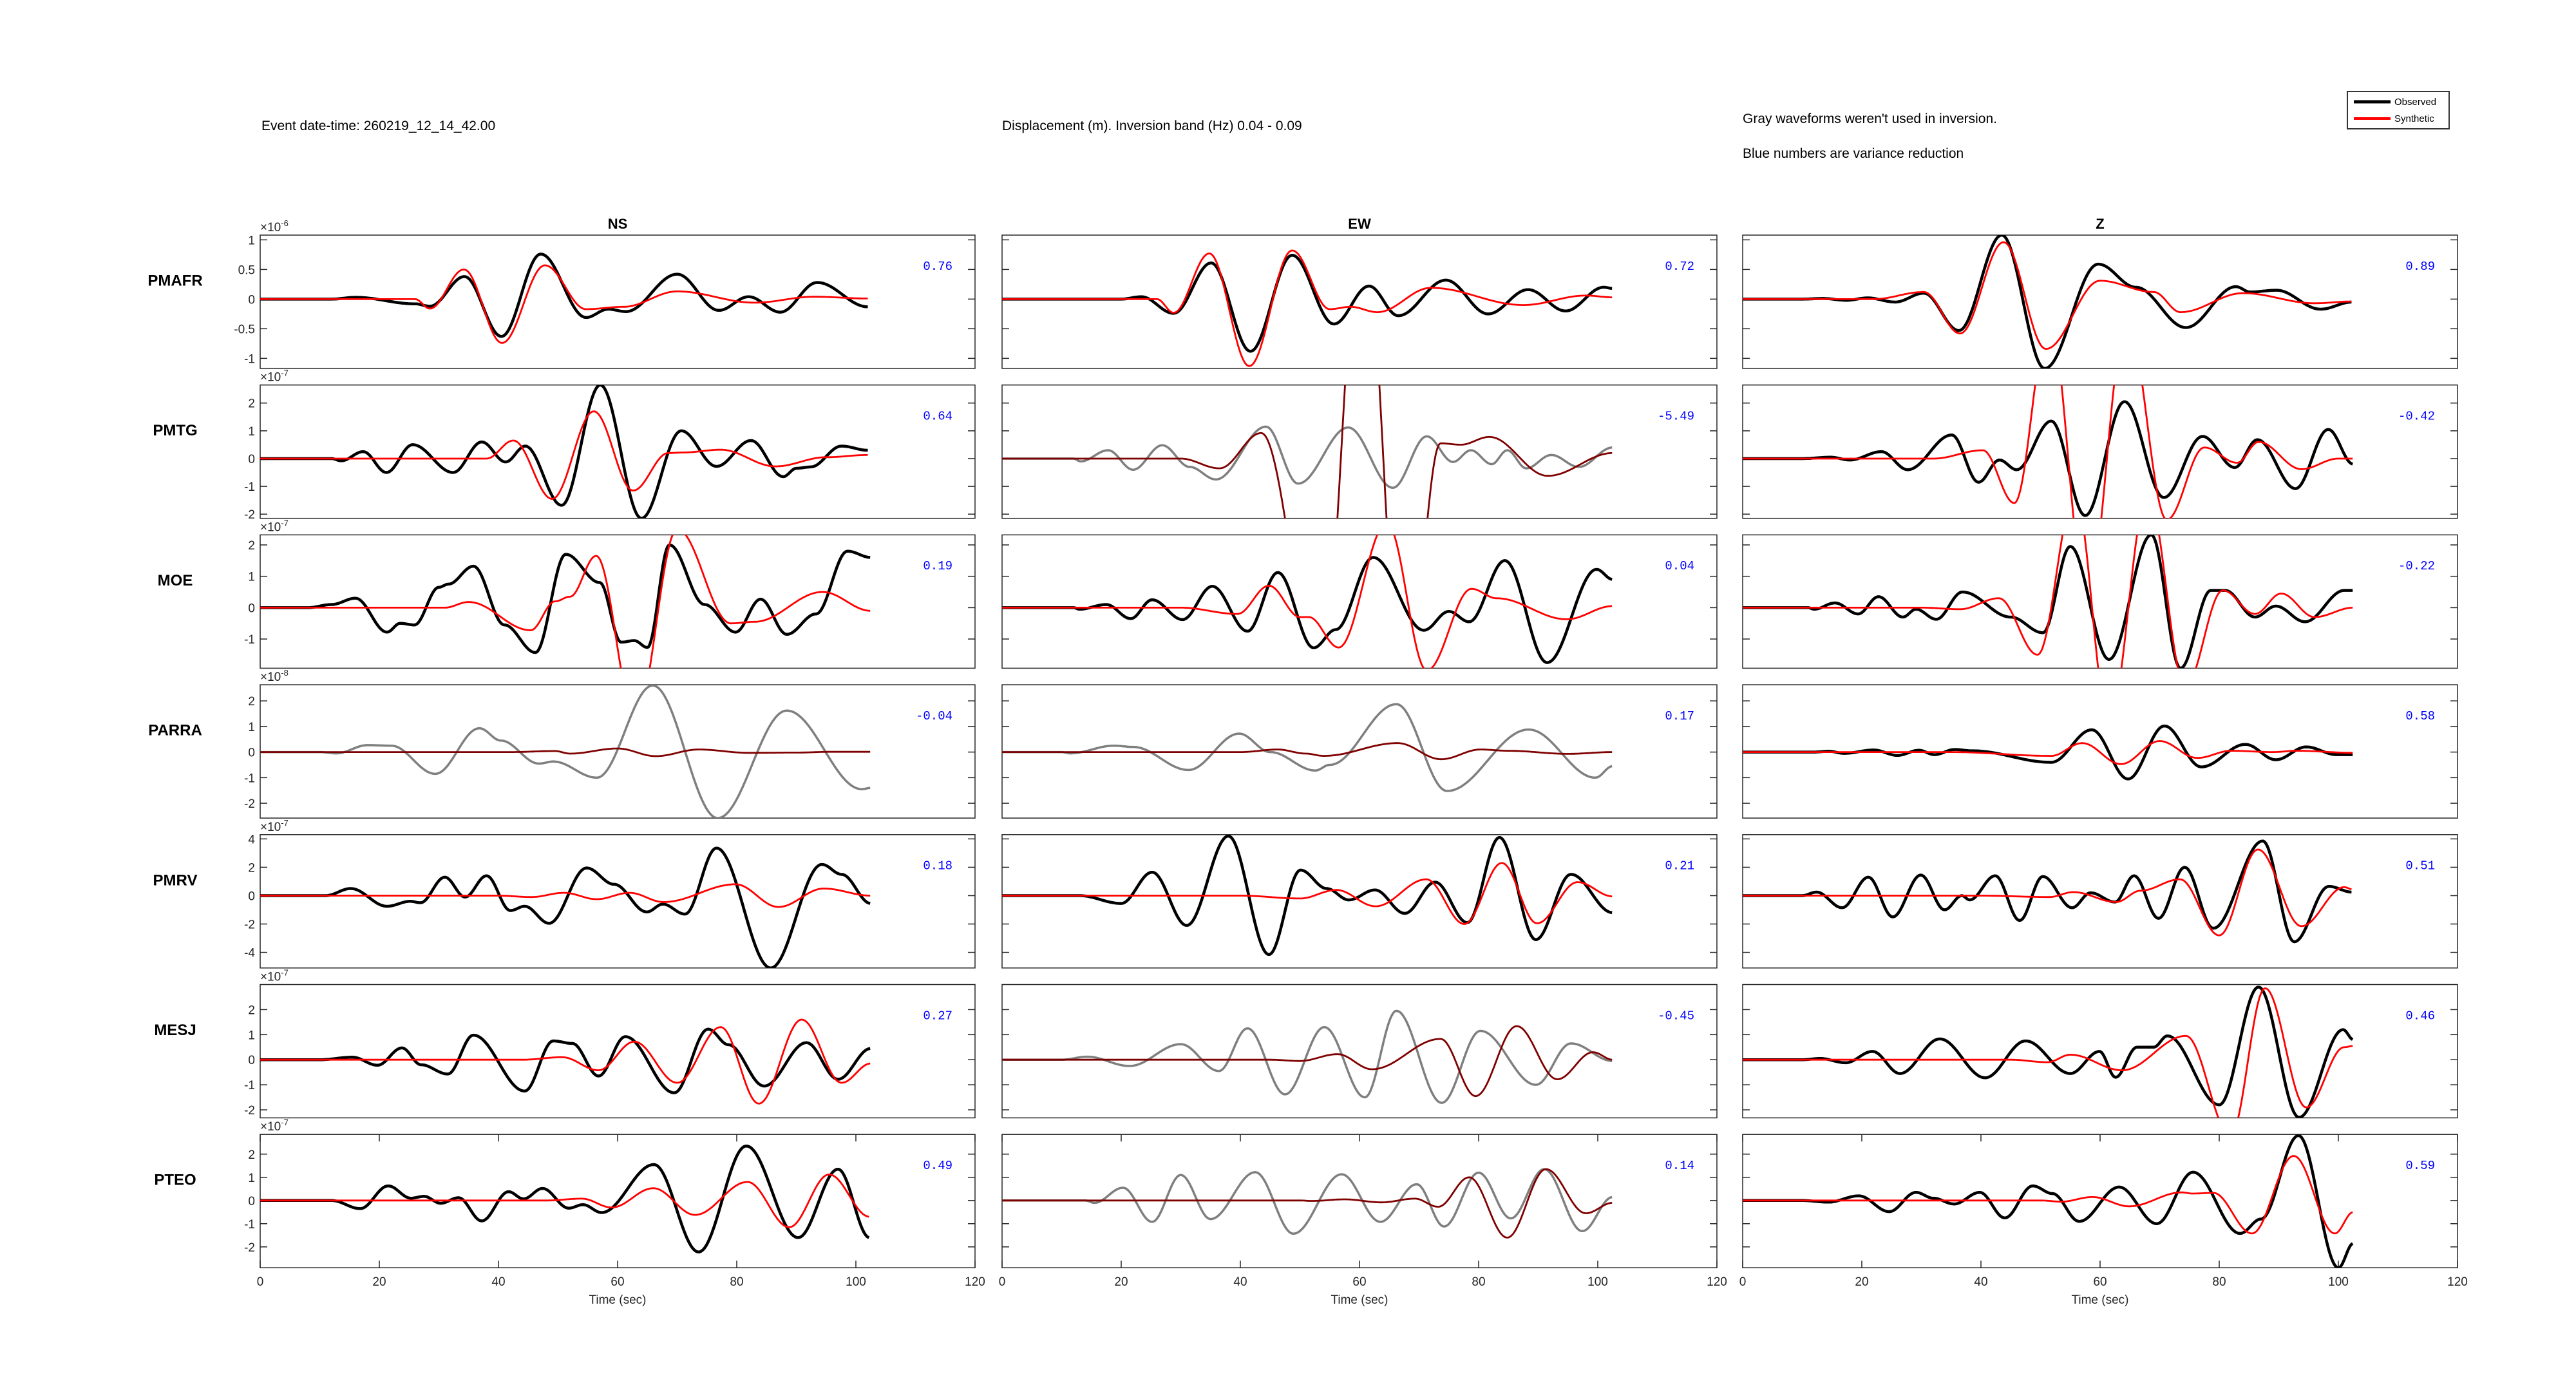  I want to click on station-row-pmrv: PMRV ×10-7 -4 -2 0 2 4 0.18 0.21 0.51, so click(1305, 894).